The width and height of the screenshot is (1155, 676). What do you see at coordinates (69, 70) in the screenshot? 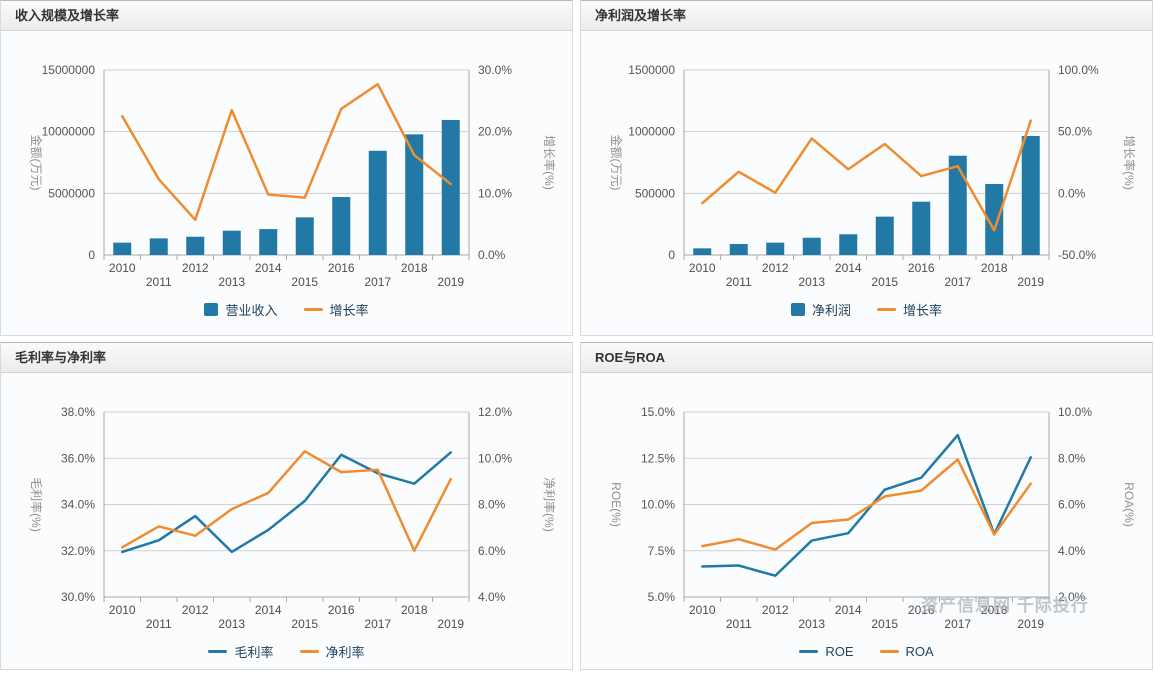
I see `svg-text: 15000000` at bounding box center [69, 70].